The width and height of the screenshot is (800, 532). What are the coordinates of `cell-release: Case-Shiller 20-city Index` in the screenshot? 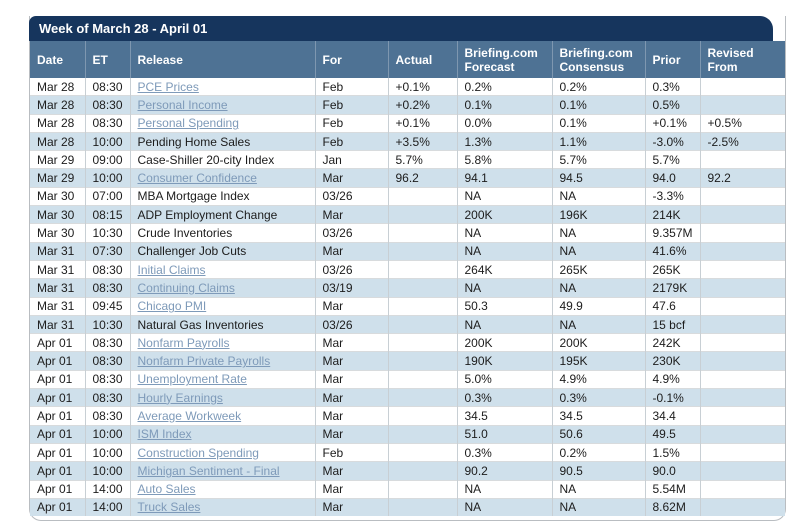 It's located at (222, 159).